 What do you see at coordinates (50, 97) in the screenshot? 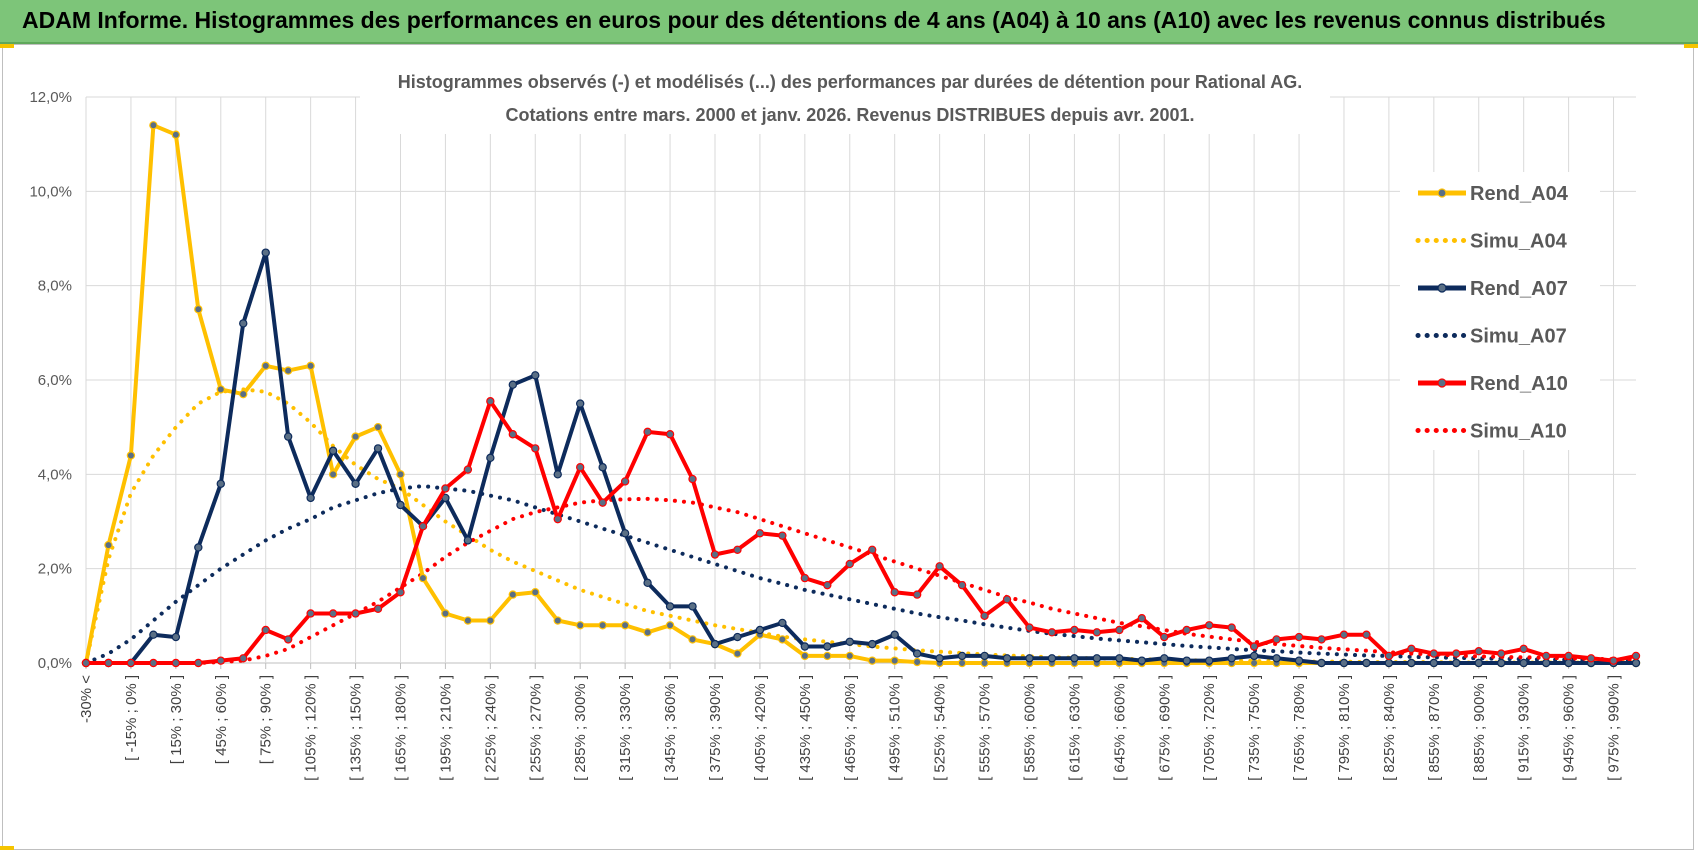
I see `y-tick-label: 12,0%` at bounding box center [50, 97].